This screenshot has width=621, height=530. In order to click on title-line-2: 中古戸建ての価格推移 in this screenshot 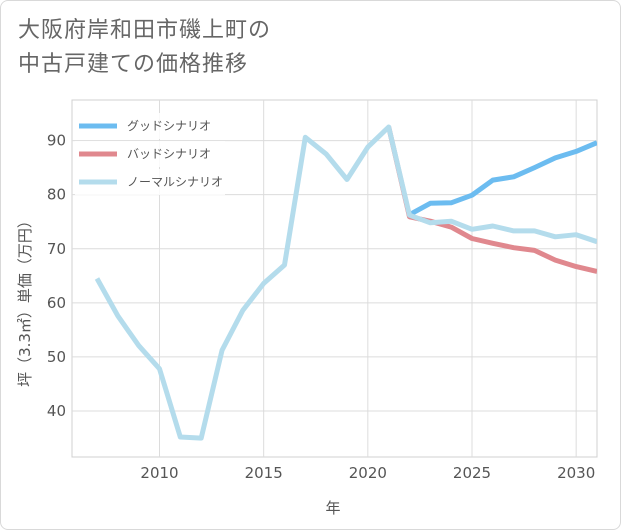, I will do `click(133, 64)`.